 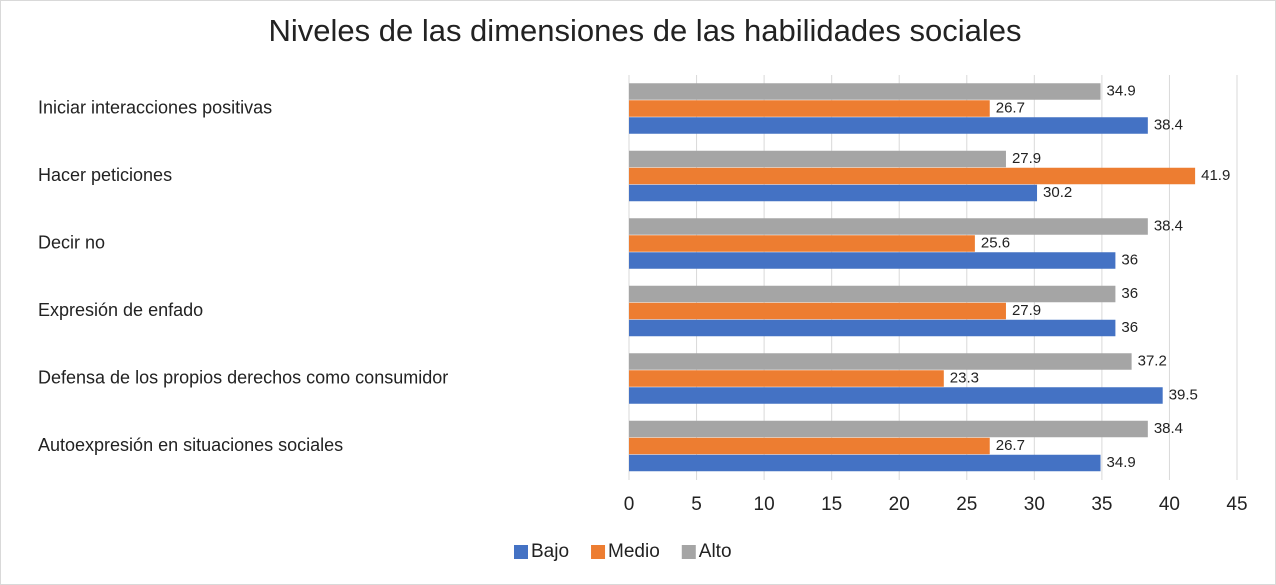 I want to click on x-tick-label: 20, so click(x=899, y=504).